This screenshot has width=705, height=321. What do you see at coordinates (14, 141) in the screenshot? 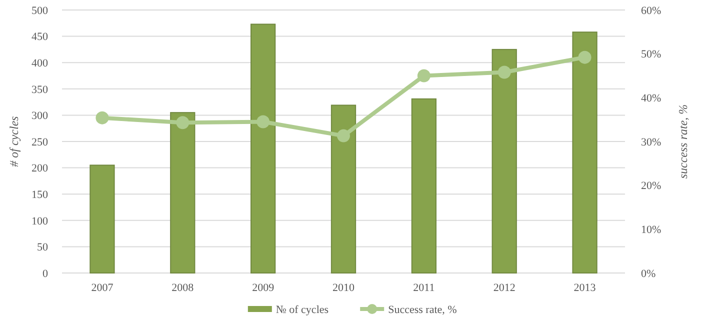
I see `y-axis-title: # of cycles` at bounding box center [14, 141].